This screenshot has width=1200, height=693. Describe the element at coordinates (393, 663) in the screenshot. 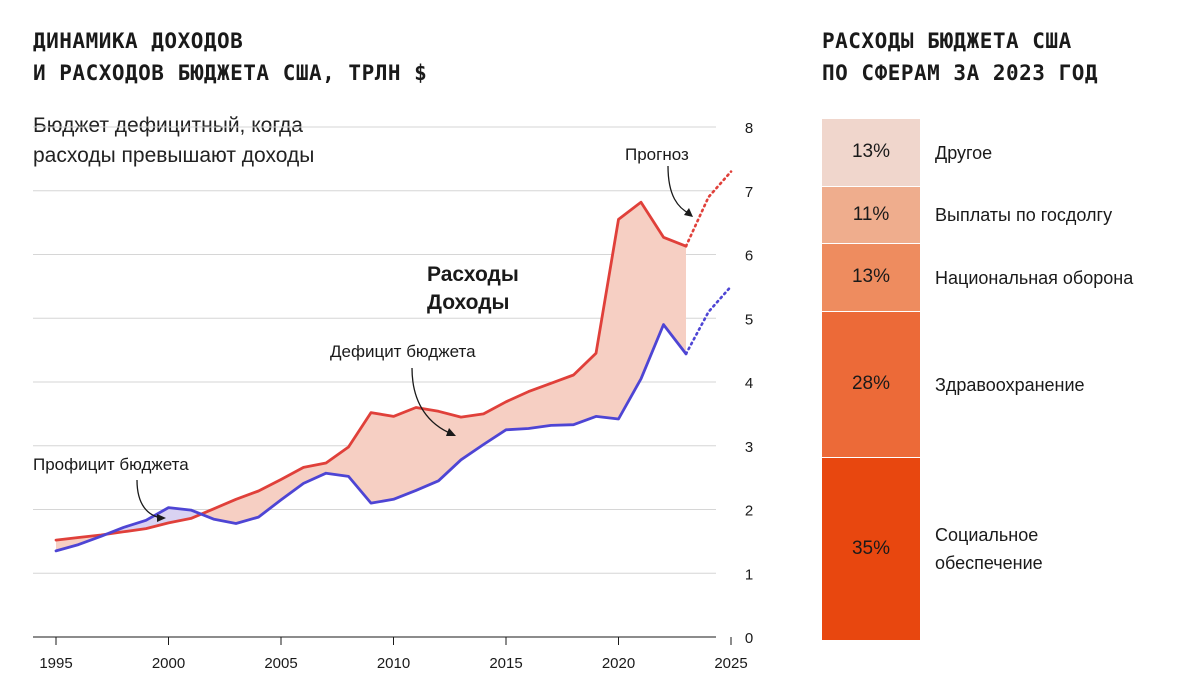

I see `x-tick-label: 2010` at that location.